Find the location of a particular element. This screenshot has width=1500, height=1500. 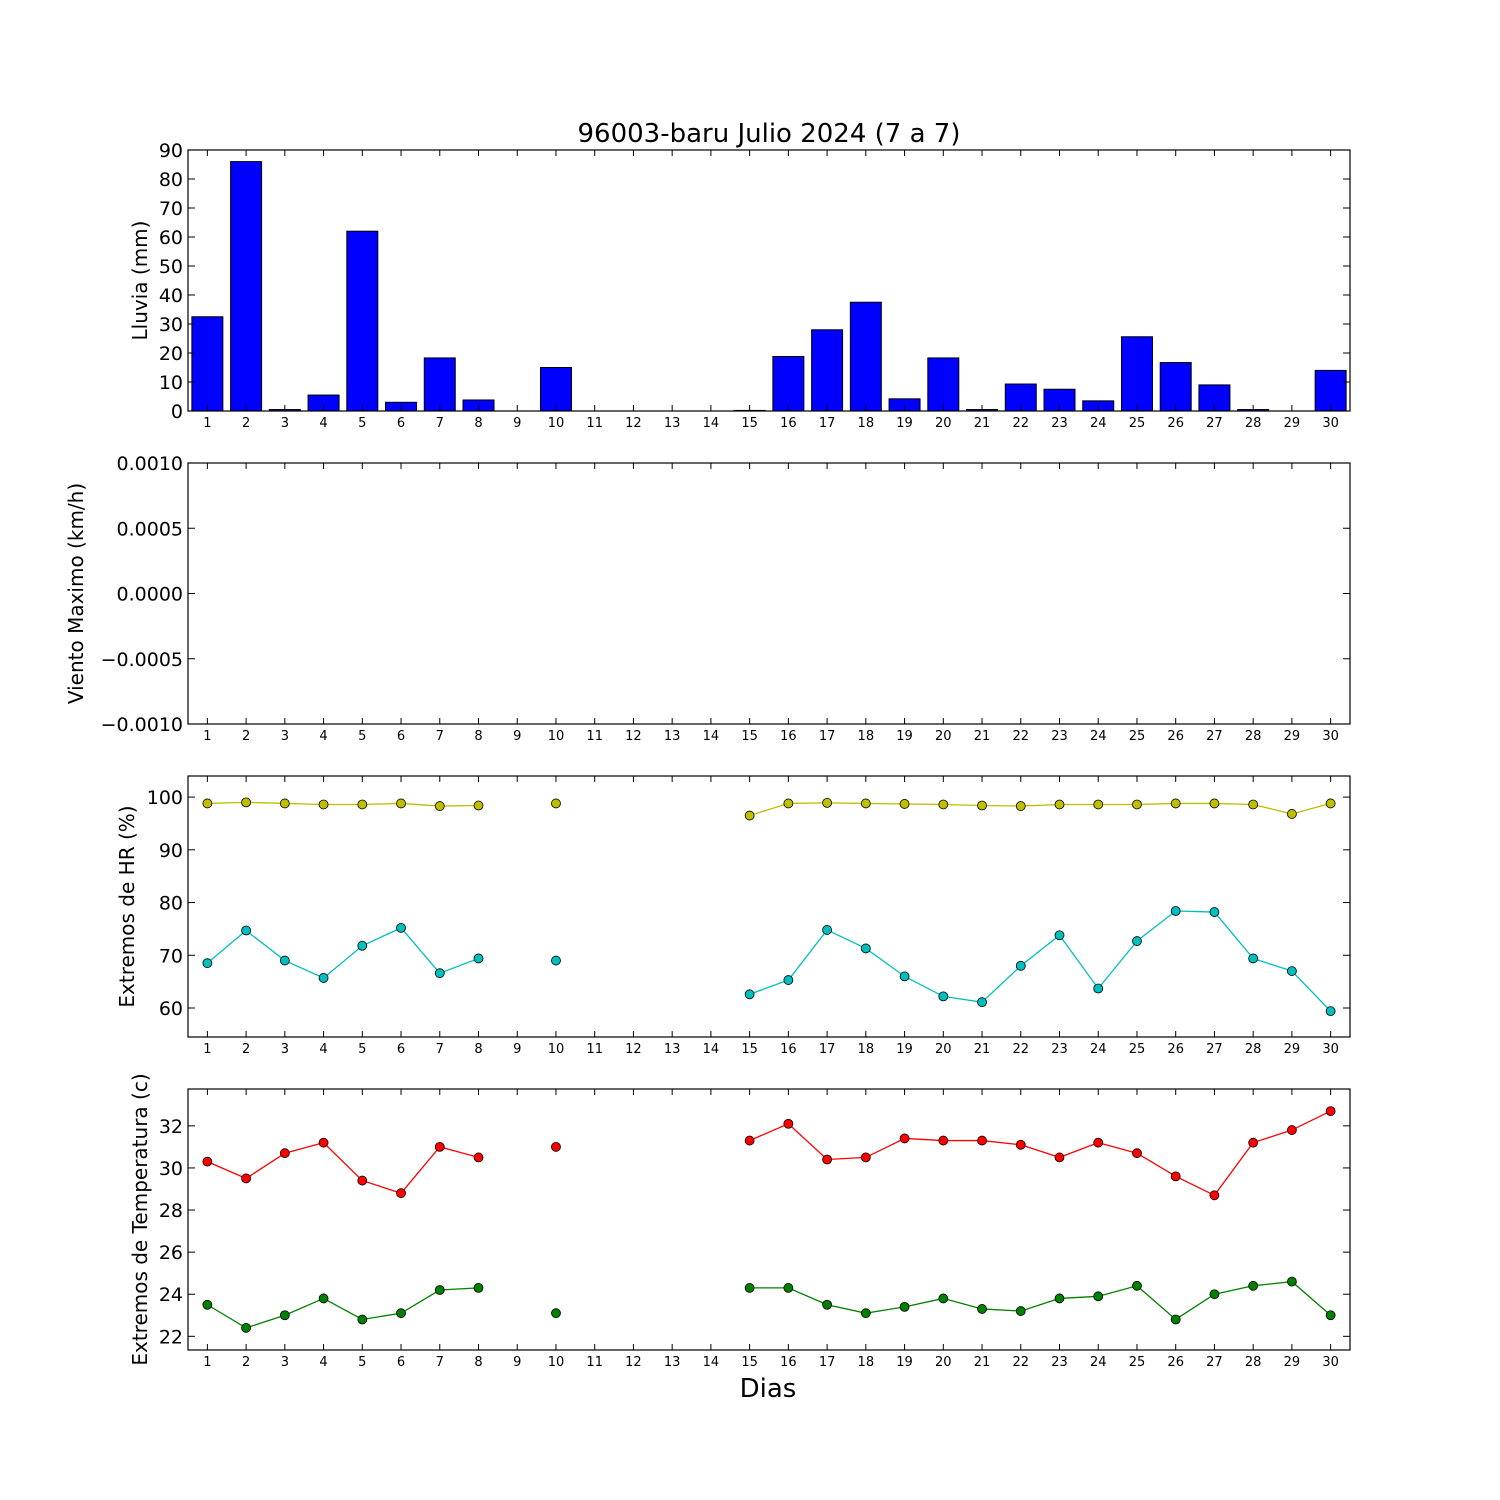

x-tick-label-2: 2 is located at coordinates (246, 423).